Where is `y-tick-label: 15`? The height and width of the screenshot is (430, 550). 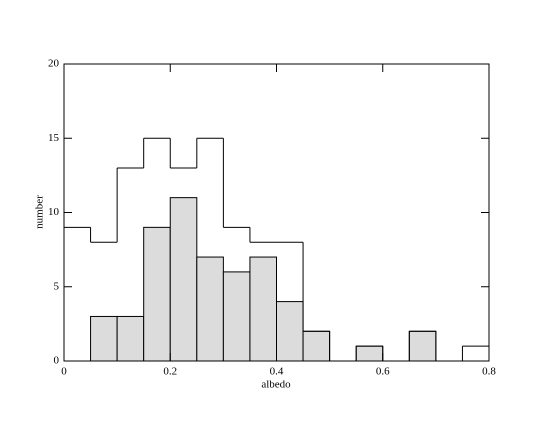 y-tick-label: 15 is located at coordinates (54, 138).